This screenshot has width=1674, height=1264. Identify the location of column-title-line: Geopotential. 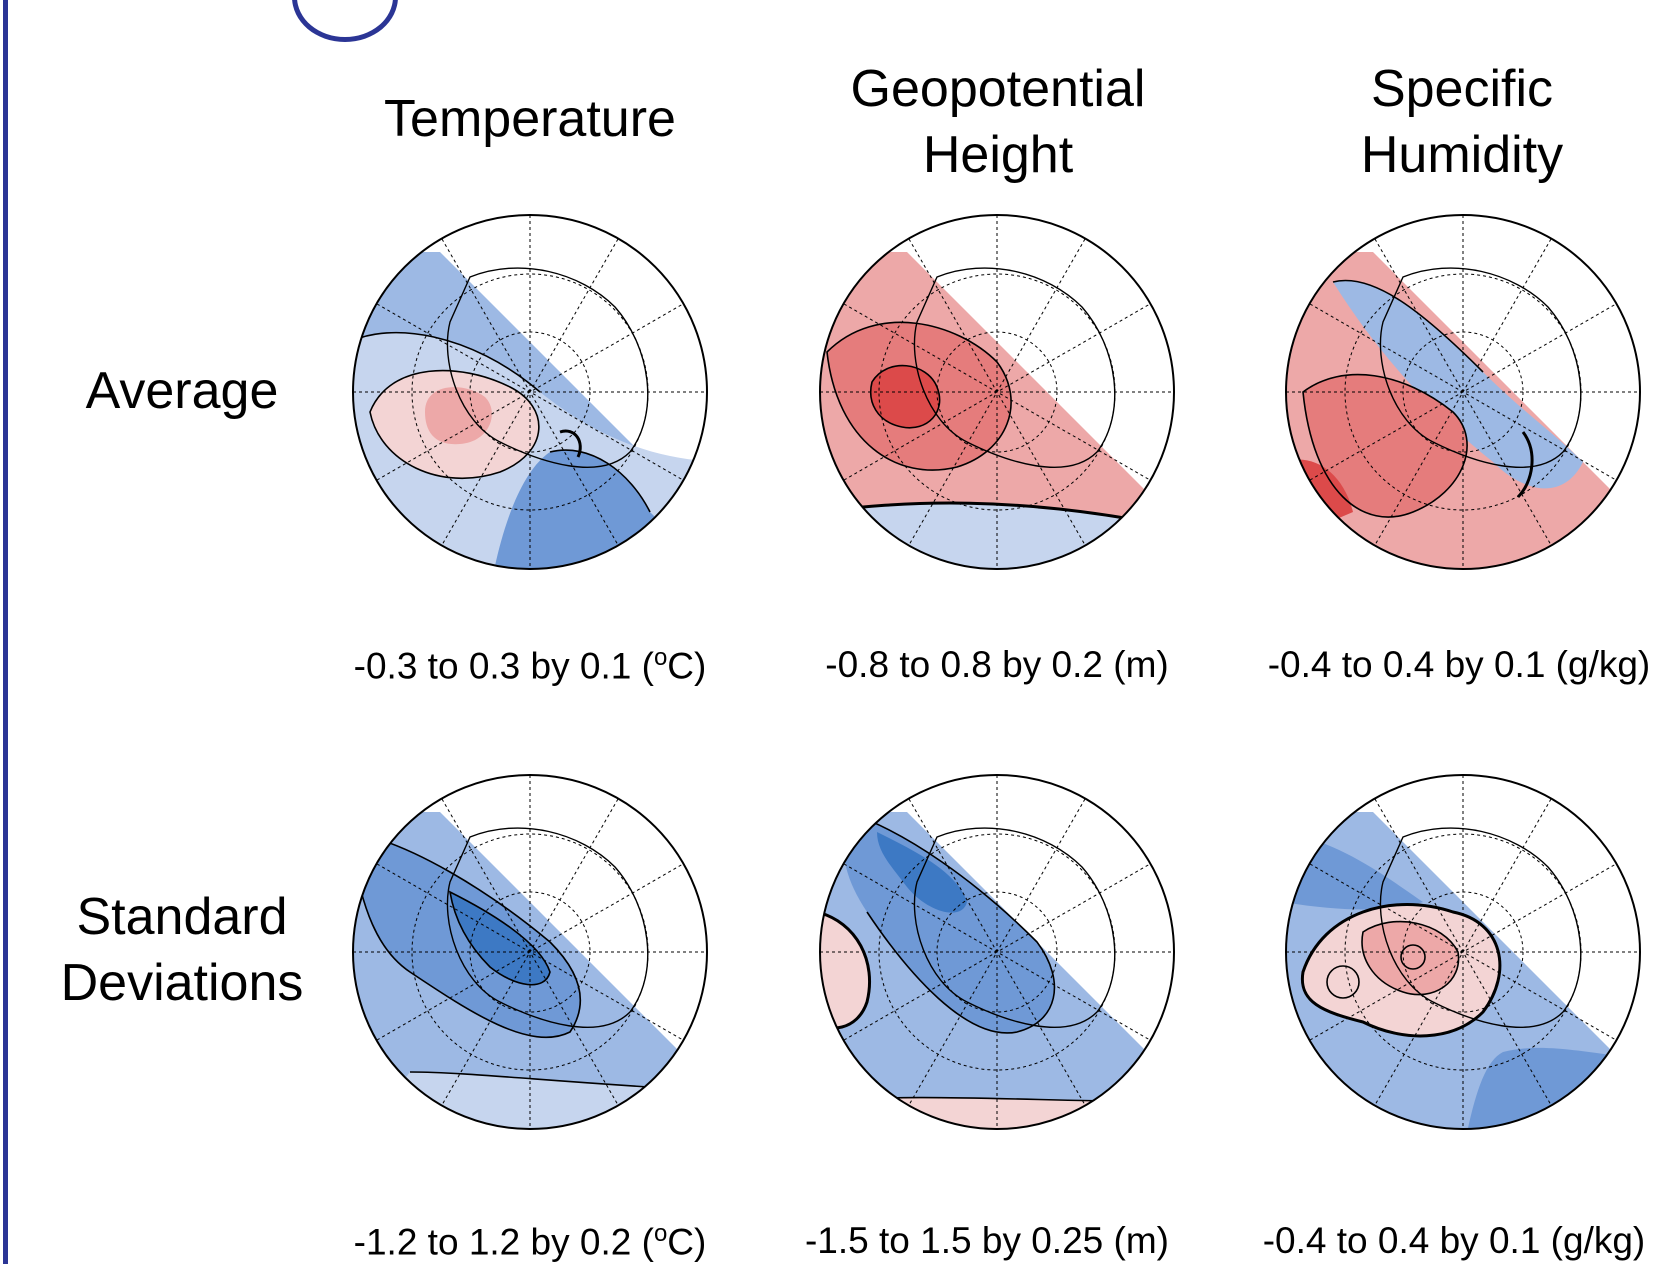
(998, 89).